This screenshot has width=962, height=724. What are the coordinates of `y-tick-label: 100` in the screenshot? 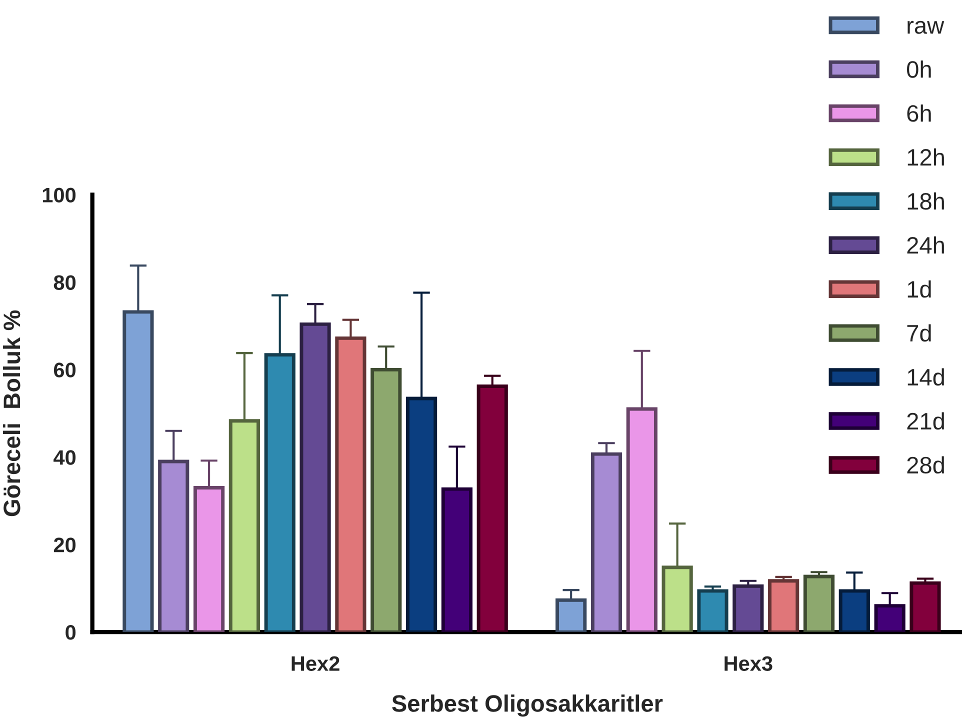 It's located at (59, 195).